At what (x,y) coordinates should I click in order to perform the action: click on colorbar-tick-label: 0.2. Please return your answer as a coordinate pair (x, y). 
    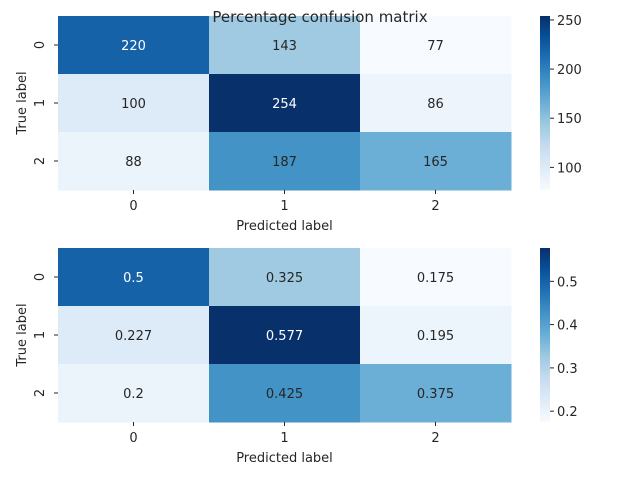
    Looking at the image, I should click on (567, 412).